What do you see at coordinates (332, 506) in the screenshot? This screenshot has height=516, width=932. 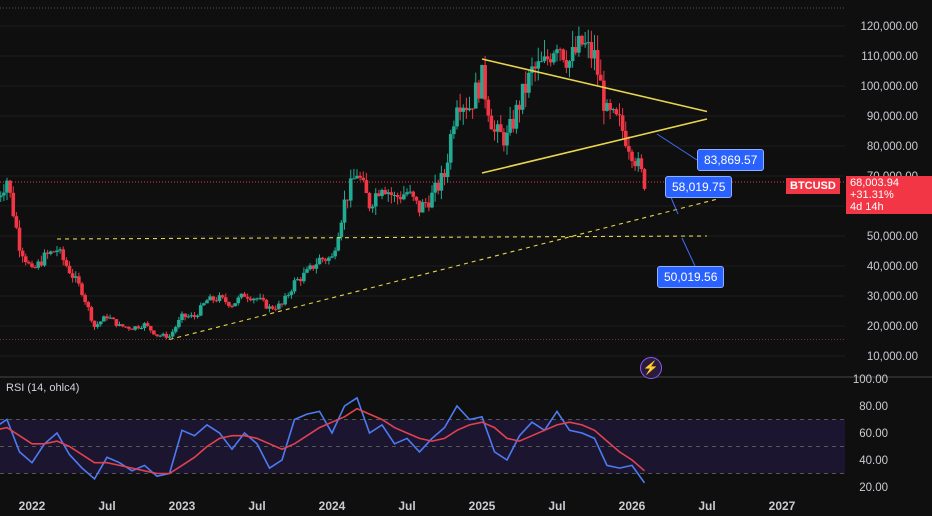 I see `time-tick-label: 2024` at bounding box center [332, 506].